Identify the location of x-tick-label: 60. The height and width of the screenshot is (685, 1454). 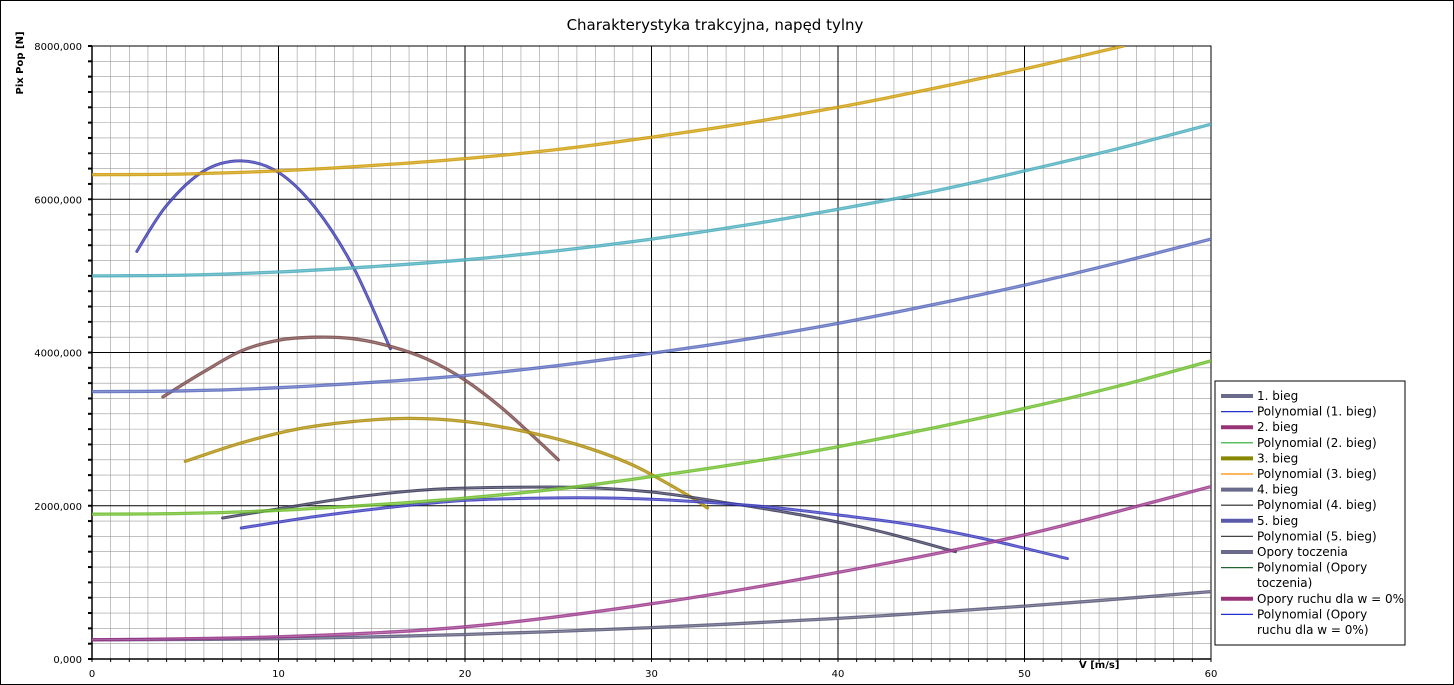
(1211, 674).